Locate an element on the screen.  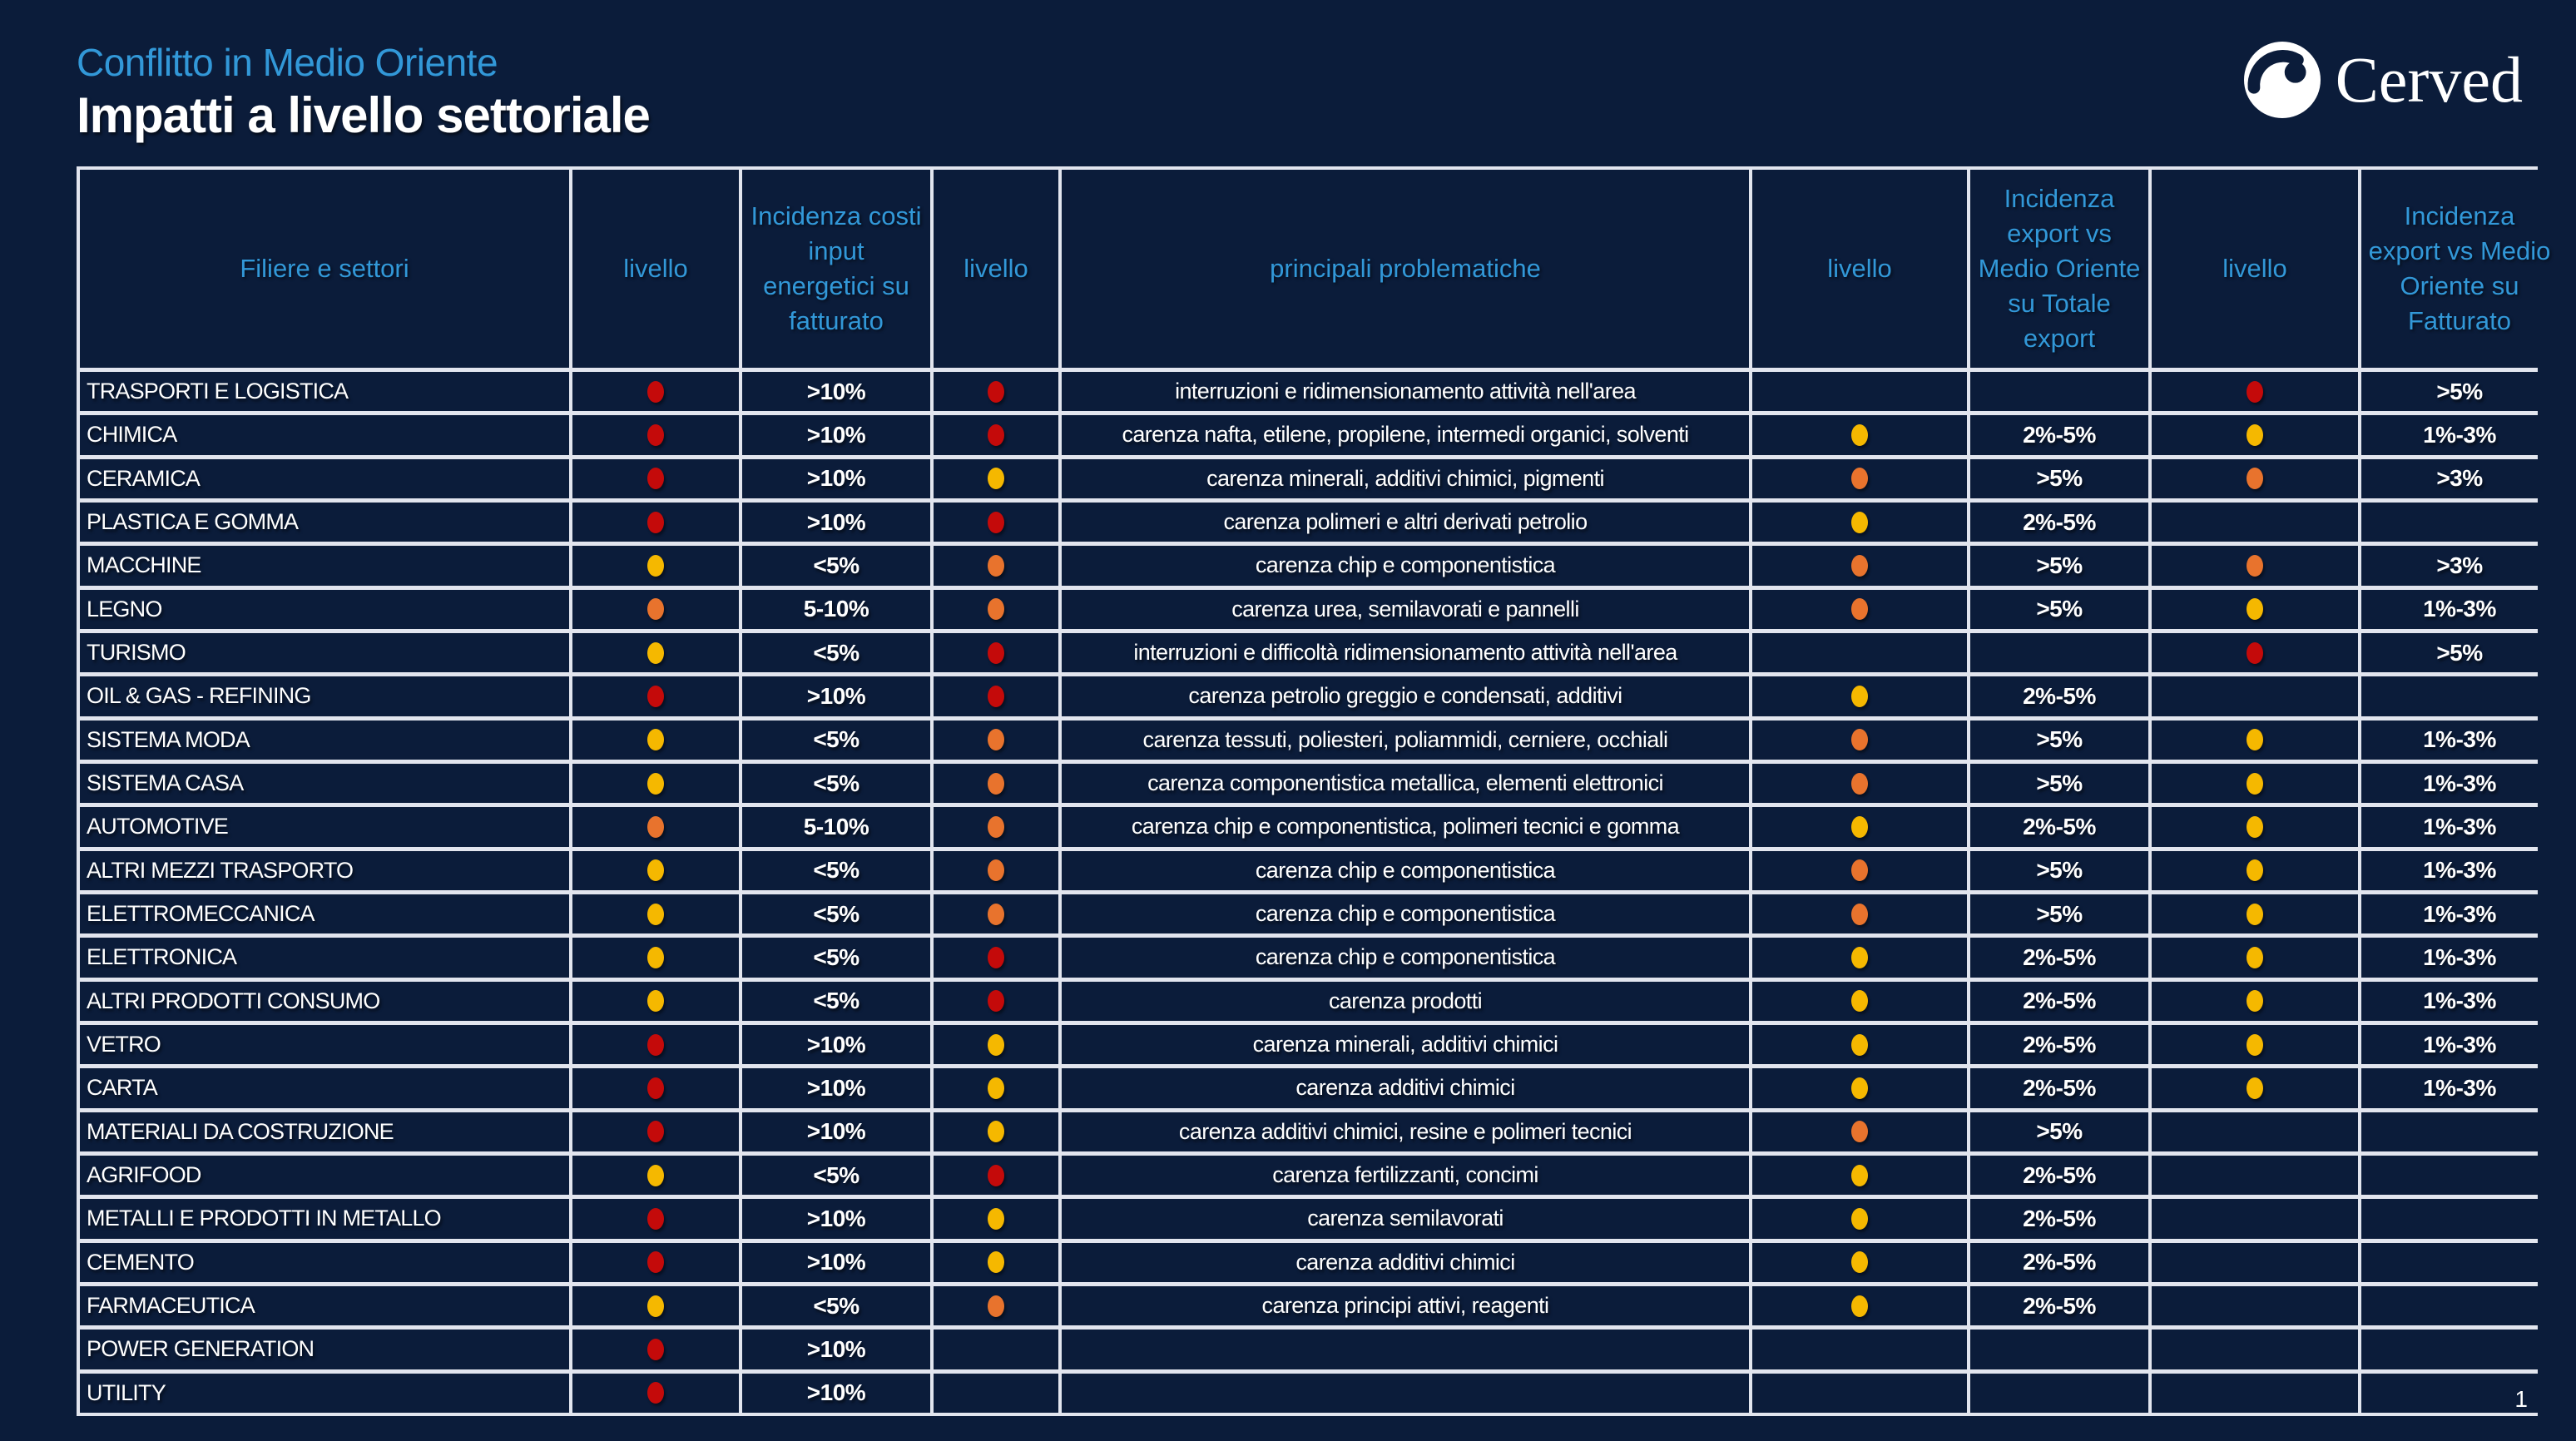
issues-cell: carenza additivi chimici is located at coordinates (1406, 1088).